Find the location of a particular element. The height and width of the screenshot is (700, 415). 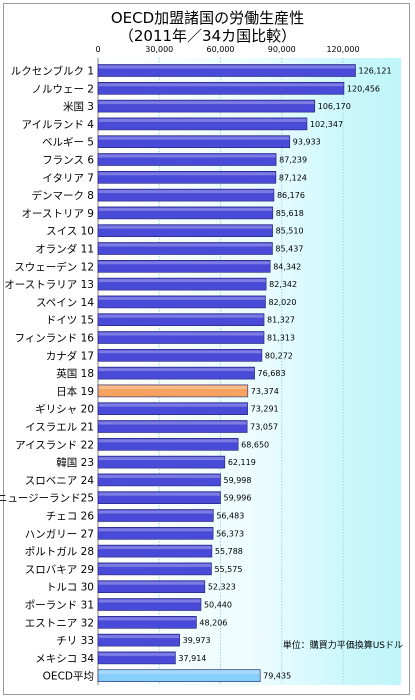

category-label: オランダ 11 is located at coordinates (64, 249).